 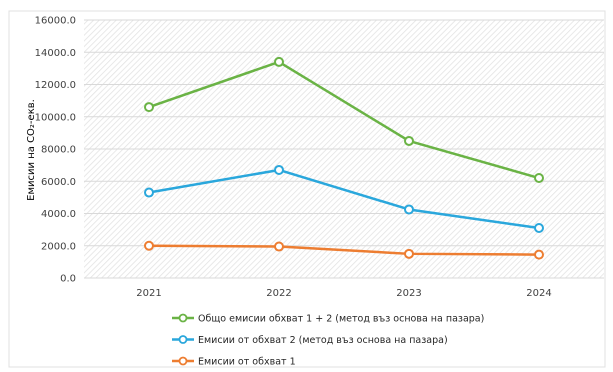 What do you see at coordinates (408, 293) in the screenshot?
I see `x-tick-label: 2023` at bounding box center [408, 293].